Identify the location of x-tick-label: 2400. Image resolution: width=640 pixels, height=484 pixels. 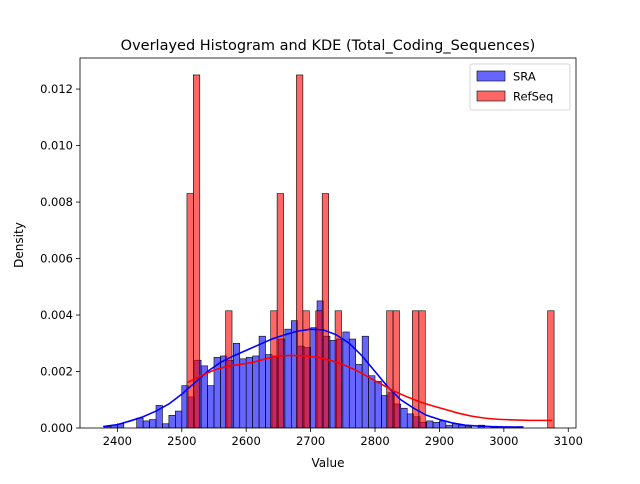
(117, 441).